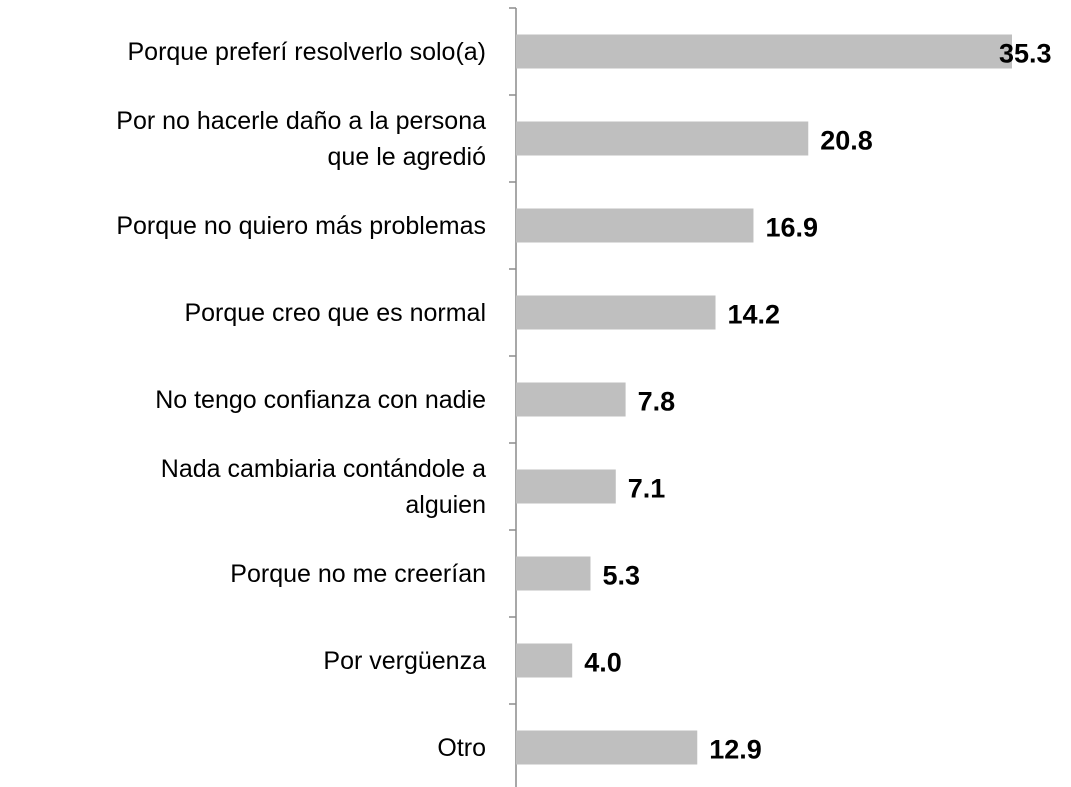  What do you see at coordinates (646, 488) in the screenshot?
I see `data-label: 7.1` at bounding box center [646, 488].